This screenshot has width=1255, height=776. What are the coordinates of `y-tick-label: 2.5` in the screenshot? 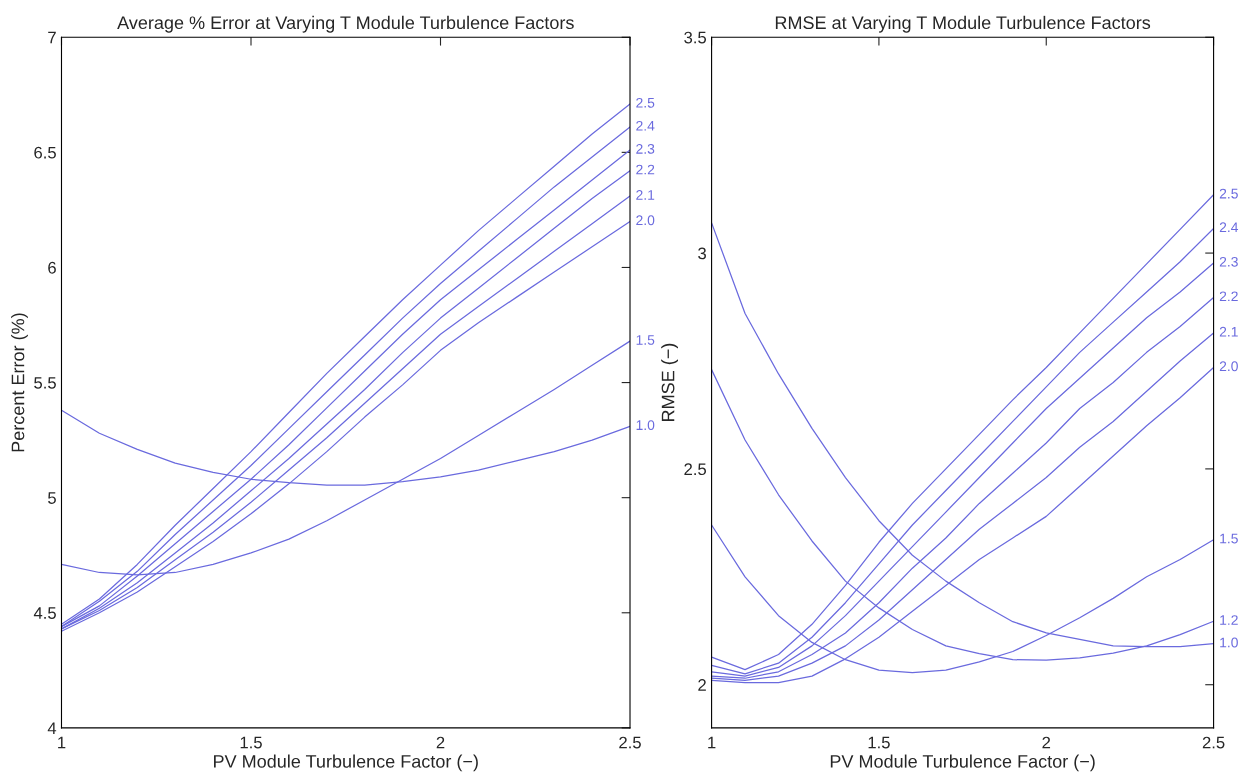 It's located at (695, 469).